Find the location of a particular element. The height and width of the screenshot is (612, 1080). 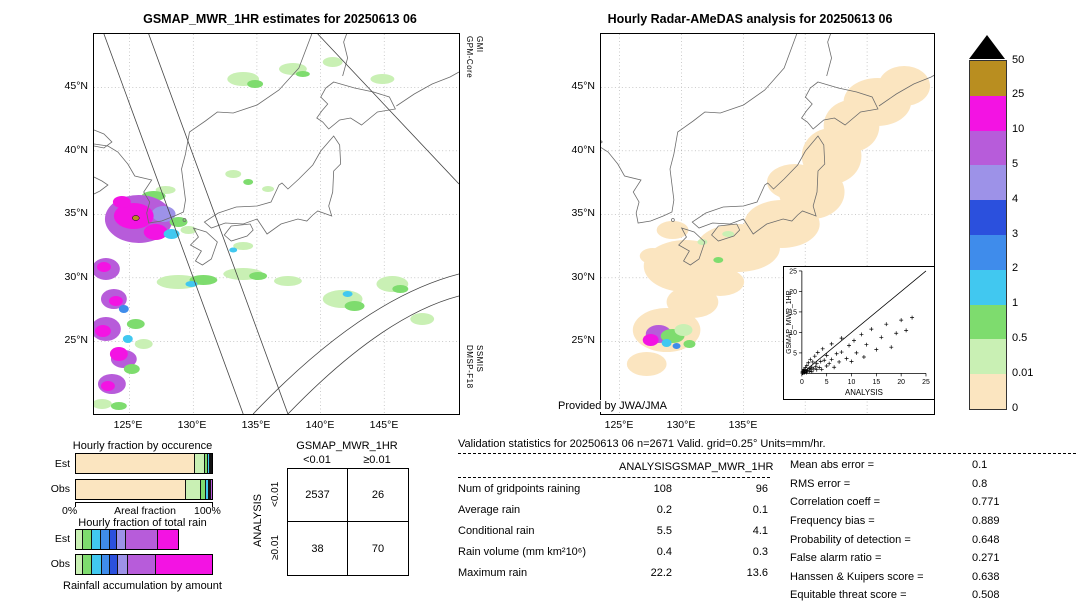

score-value: 0.889 is located at coordinates (986, 521).